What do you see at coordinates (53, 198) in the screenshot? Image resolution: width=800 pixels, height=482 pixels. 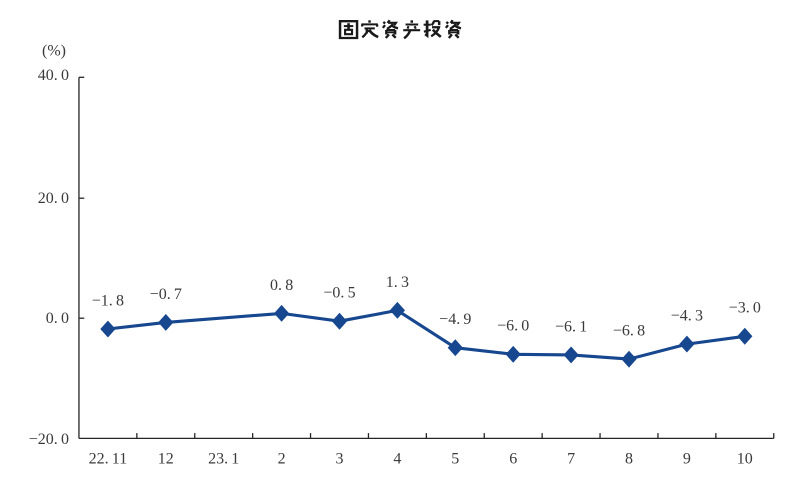 I see `svg-text: 20. 0` at bounding box center [53, 198].